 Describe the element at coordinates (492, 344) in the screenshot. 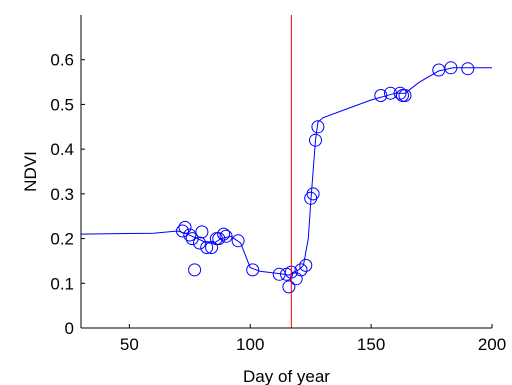

I see `x-tick-label: 200` at that location.